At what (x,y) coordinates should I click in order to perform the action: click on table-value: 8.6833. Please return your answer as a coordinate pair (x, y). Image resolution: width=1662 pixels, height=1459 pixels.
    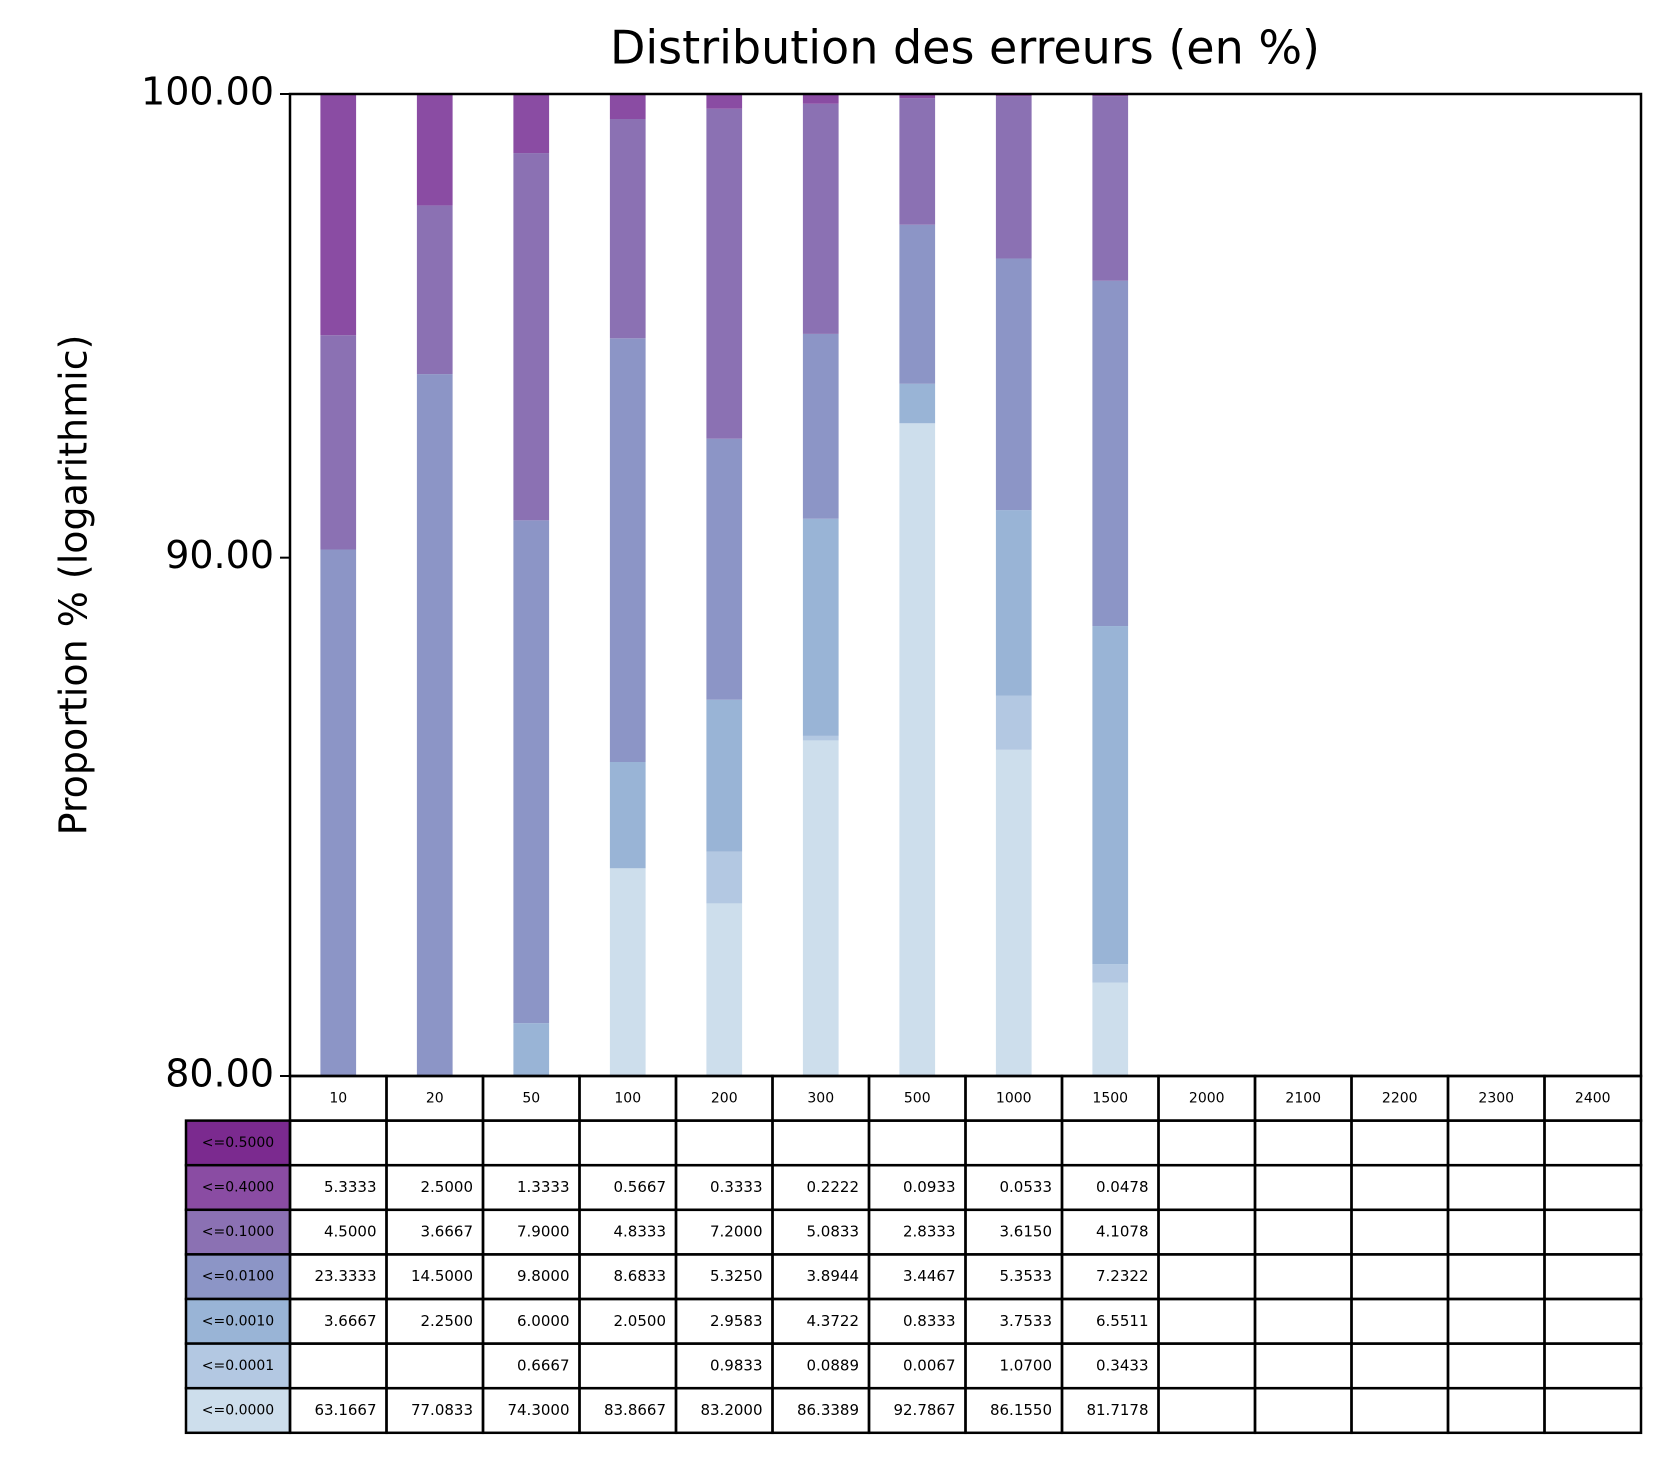
    Looking at the image, I should click on (640, 1276).